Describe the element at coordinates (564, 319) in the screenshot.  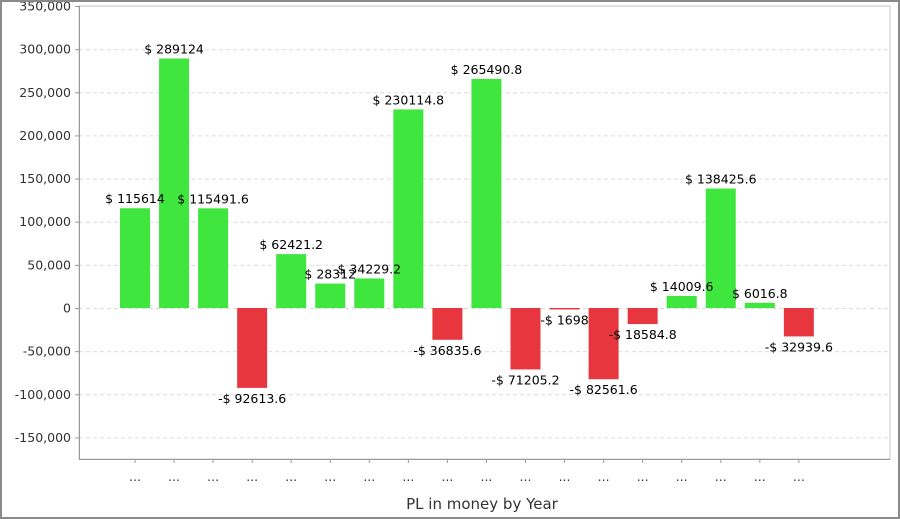
I see `data-label: -$ 1698` at that location.